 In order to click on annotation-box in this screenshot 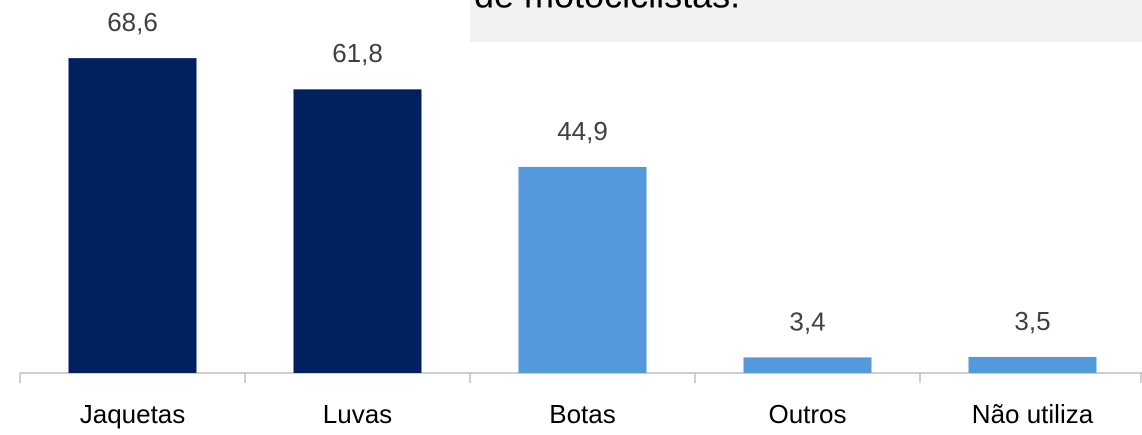, I will do `click(806, 21)`.